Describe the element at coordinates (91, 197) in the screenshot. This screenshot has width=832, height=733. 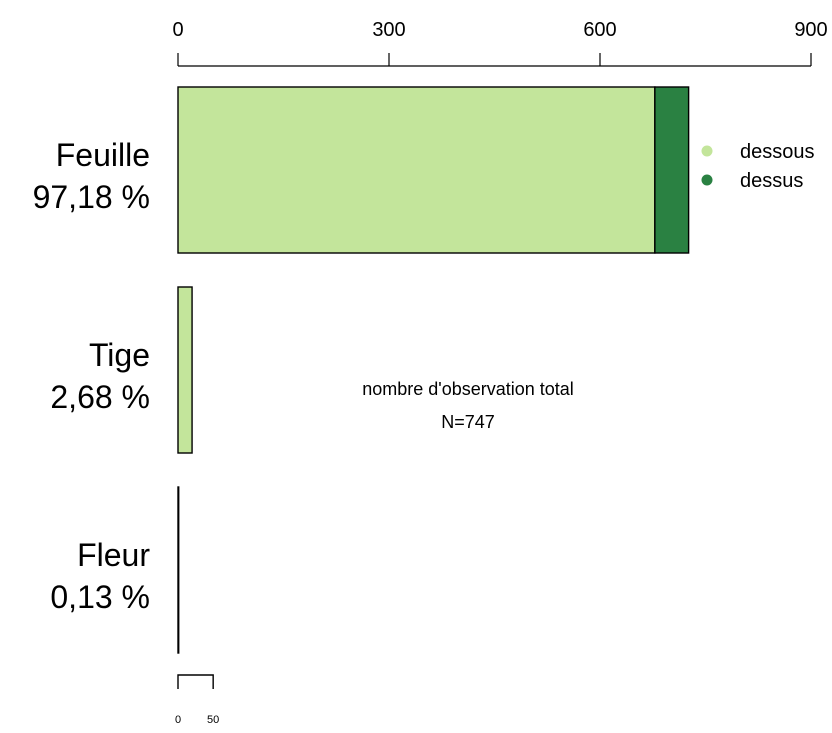
I see `category-percent-feuille: 97,18 %` at that location.